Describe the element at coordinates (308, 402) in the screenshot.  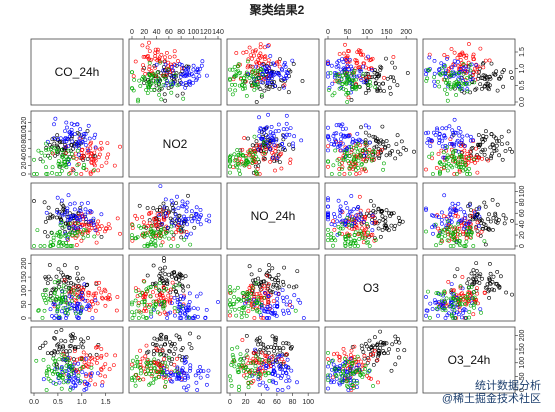
I see `tick-label: 100` at that location.